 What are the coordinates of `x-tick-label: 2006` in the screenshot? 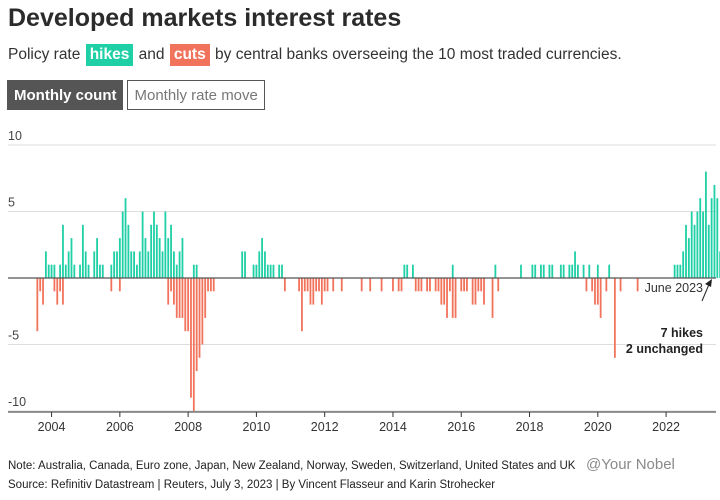 It's located at (120, 427).